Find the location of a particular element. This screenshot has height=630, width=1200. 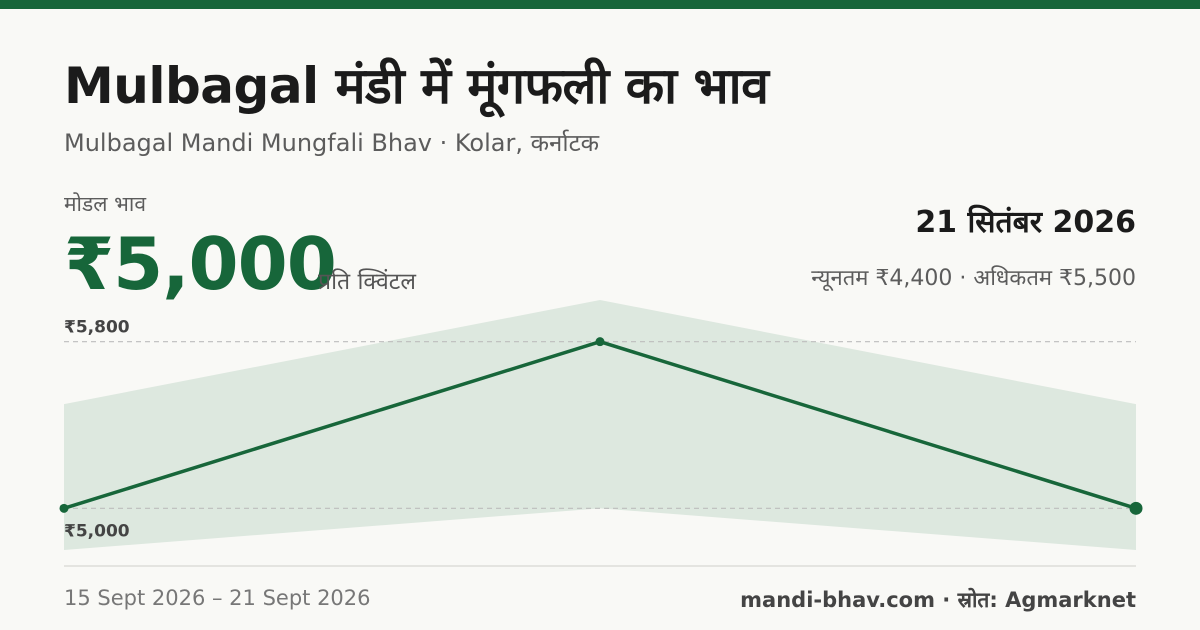

modal-price-value: ₹5,000 is located at coordinates (200, 264).